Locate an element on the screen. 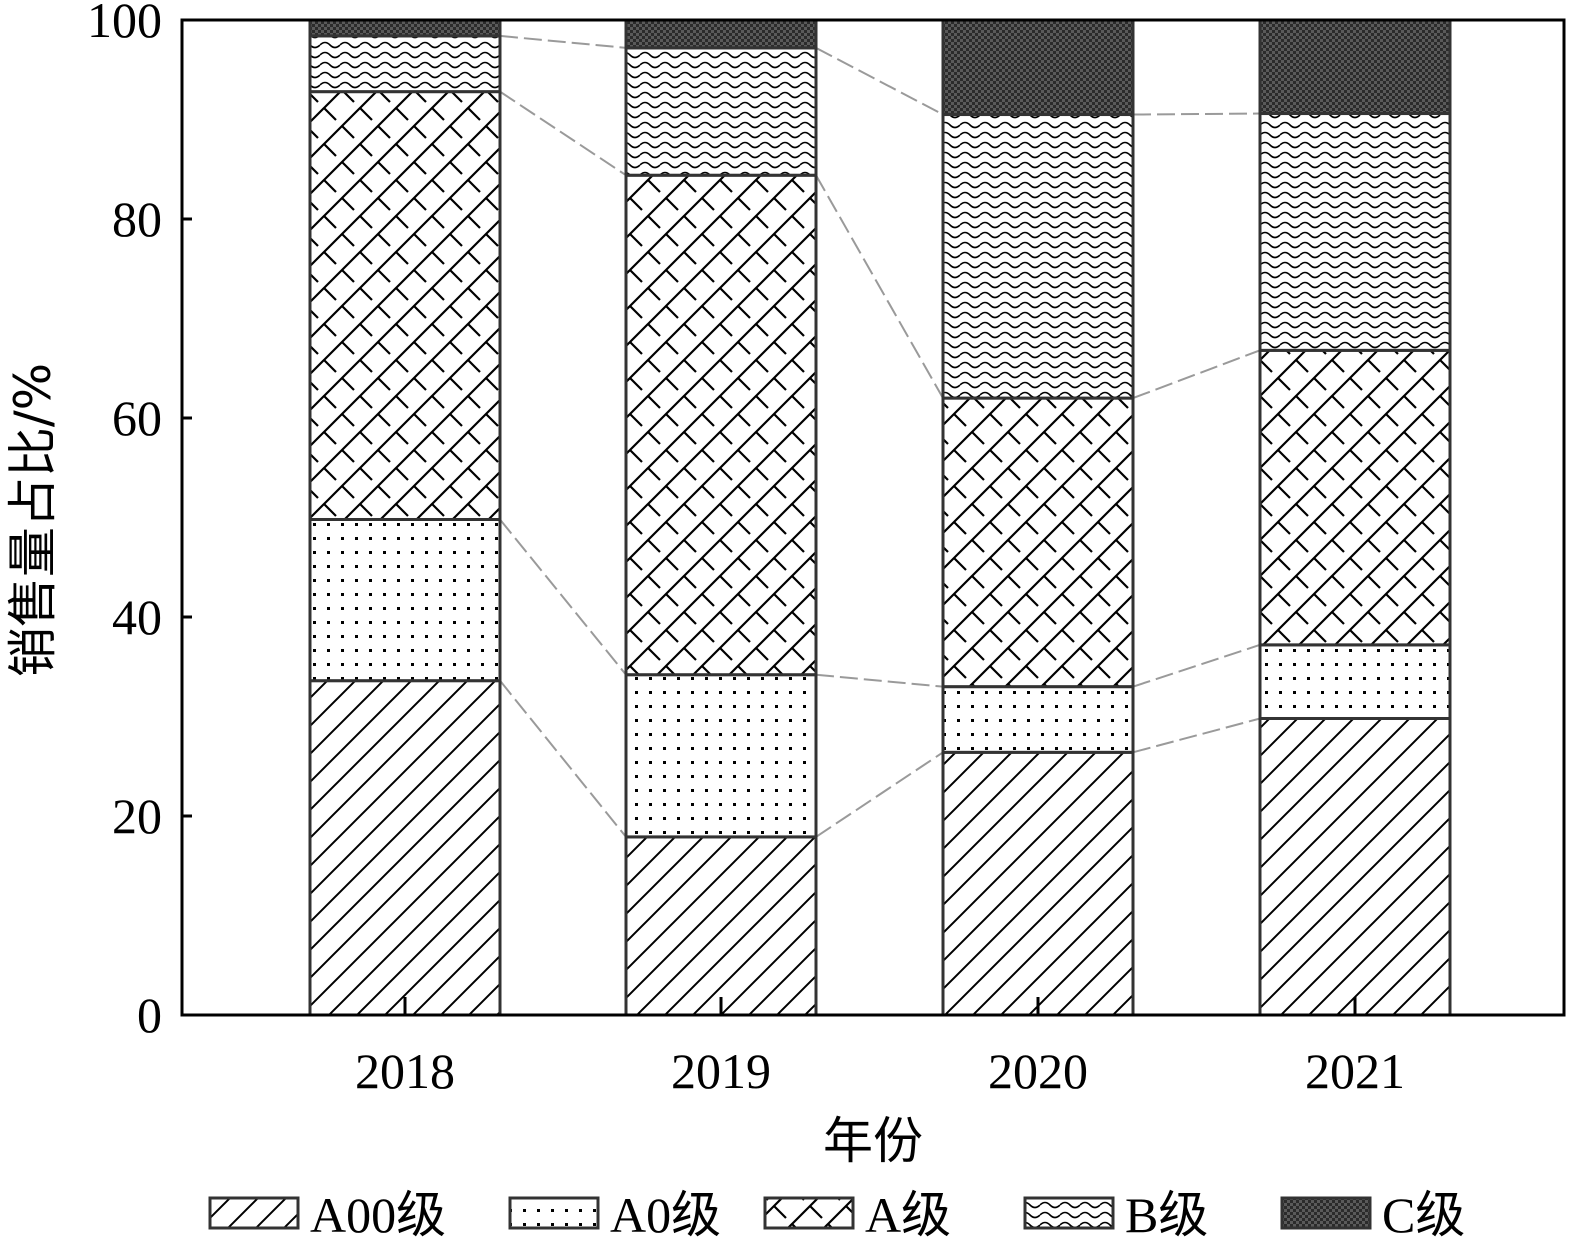 Image resolution: width=1574 pixels, height=1249 pixels. legend-label: B级 is located at coordinates (1166, 1215).